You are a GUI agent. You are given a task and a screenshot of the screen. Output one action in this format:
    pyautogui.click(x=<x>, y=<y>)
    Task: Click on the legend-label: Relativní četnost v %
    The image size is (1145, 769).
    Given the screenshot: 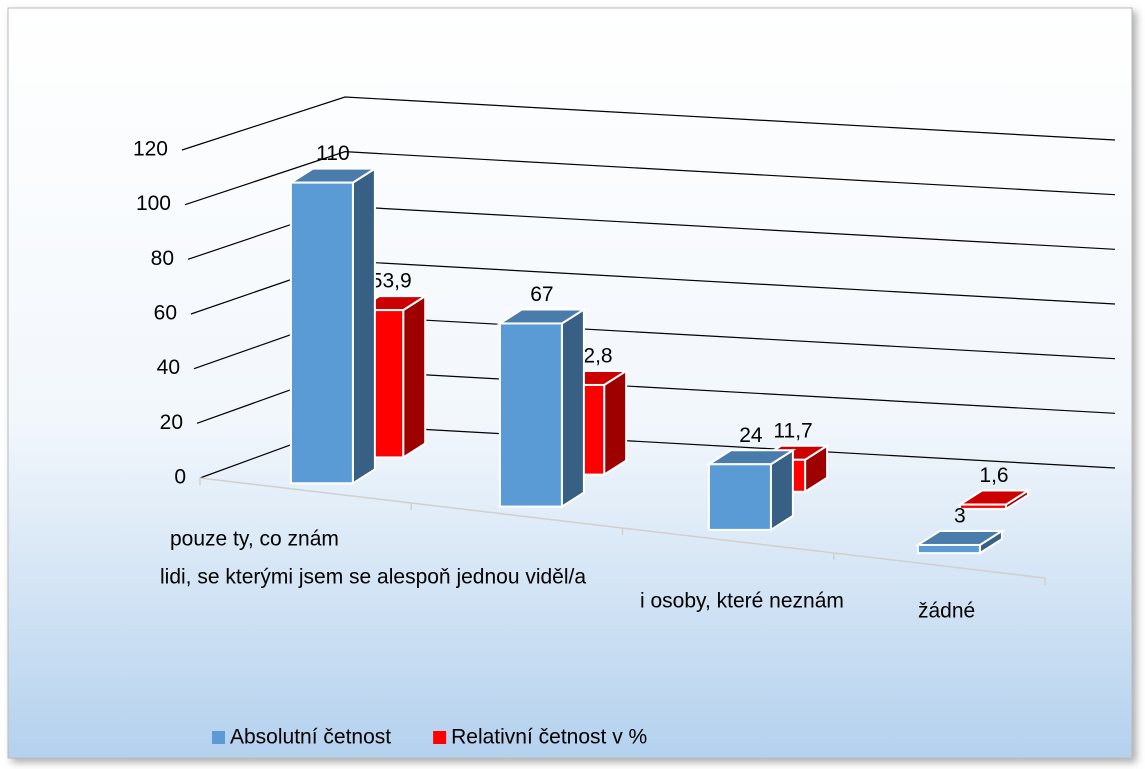 What is the action you would take?
    pyautogui.click(x=549, y=737)
    